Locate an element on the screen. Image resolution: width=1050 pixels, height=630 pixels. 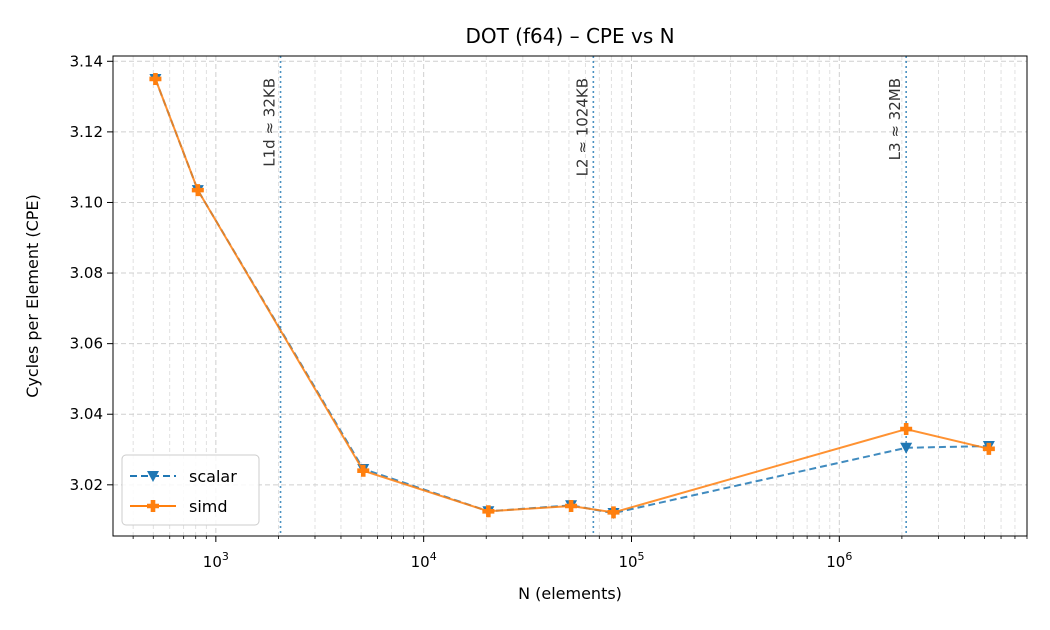
legend: scalar simd is located at coordinates (190, 490).